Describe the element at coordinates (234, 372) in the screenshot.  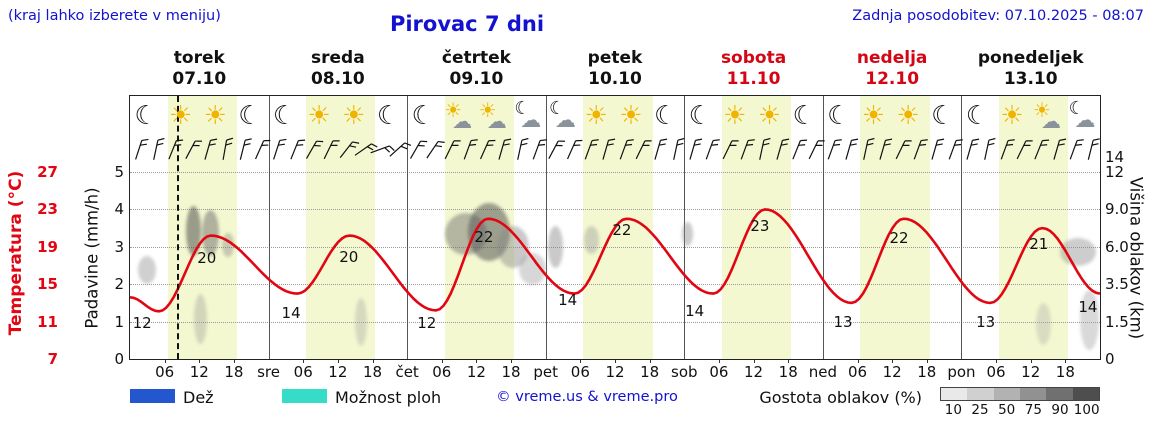
I see `x-tick-label: 18` at that location.